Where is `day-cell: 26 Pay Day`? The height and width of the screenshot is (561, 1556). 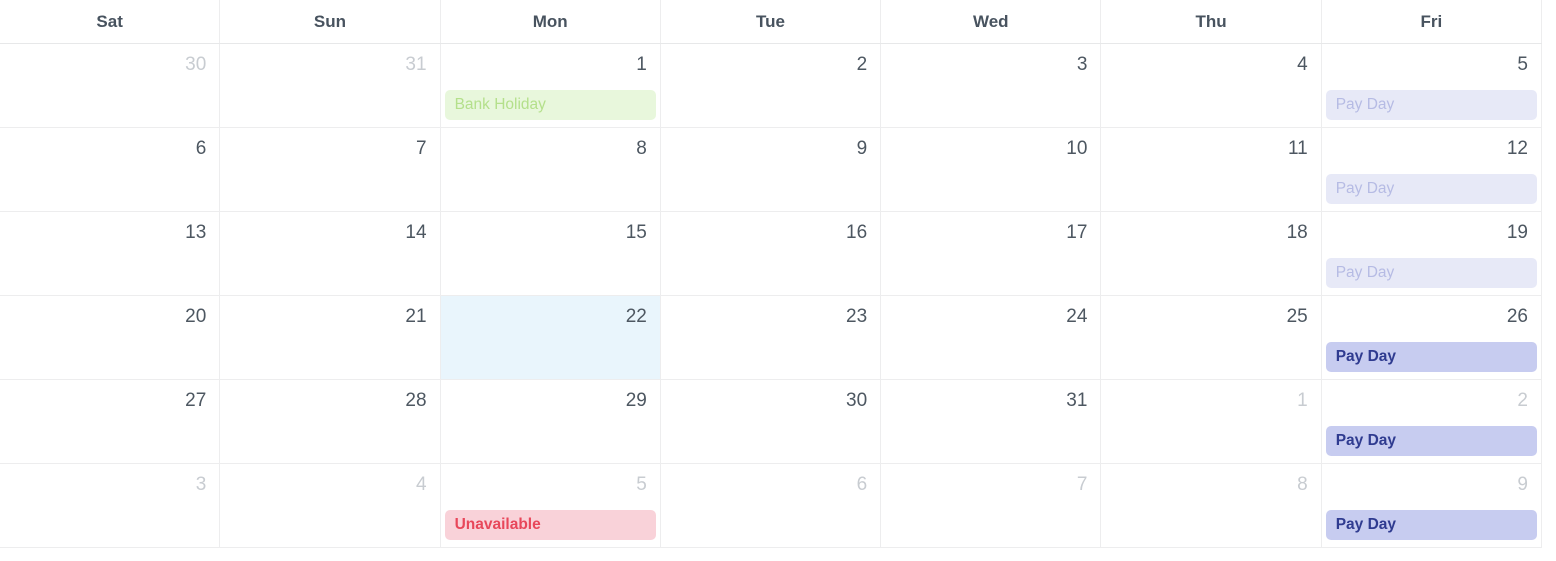
day-cell: 26 Pay Day is located at coordinates (1432, 337).